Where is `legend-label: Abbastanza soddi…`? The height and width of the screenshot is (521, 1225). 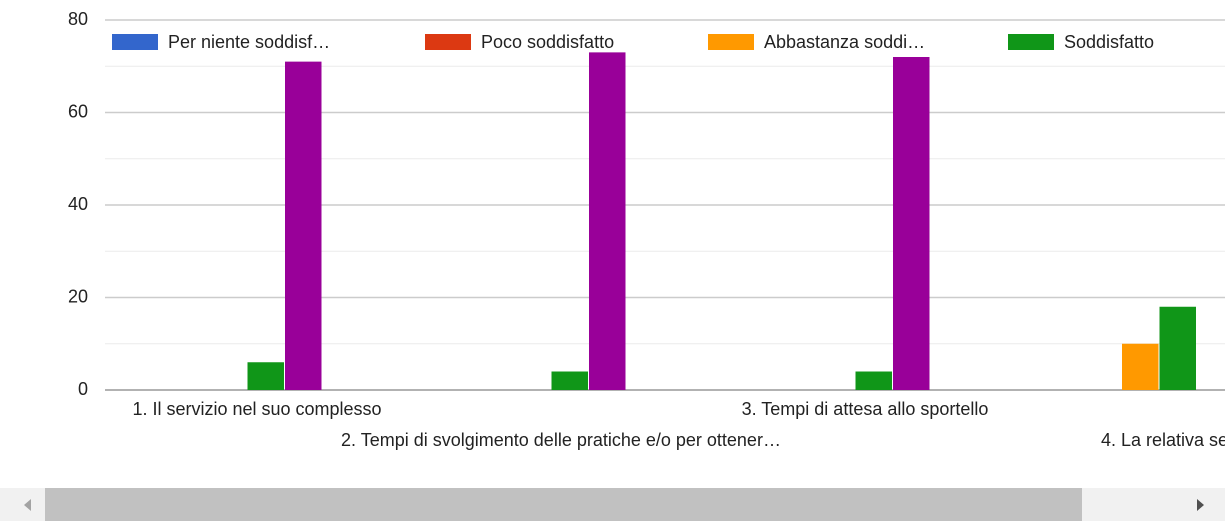 legend-label: Abbastanza soddi… is located at coordinates (844, 42).